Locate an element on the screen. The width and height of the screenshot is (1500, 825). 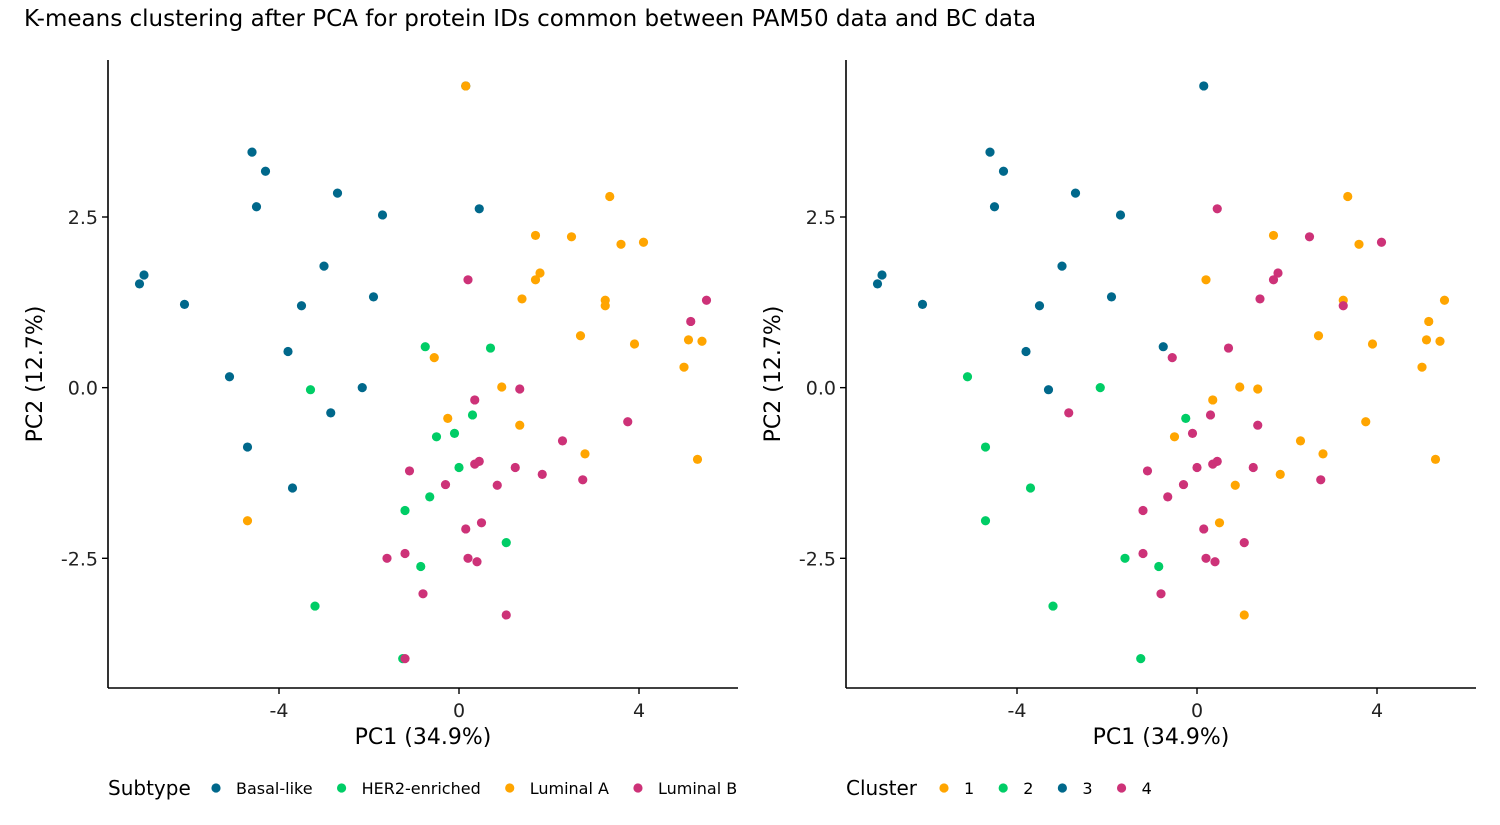
legend-title: Cluster is located at coordinates (882, 788).